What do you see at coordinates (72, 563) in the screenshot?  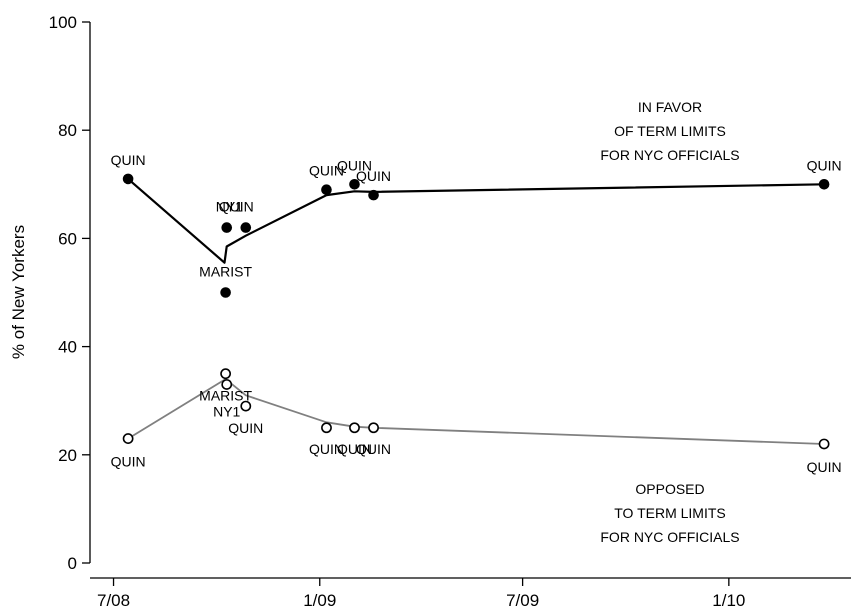 I see `y-tick-label: 0` at bounding box center [72, 563].